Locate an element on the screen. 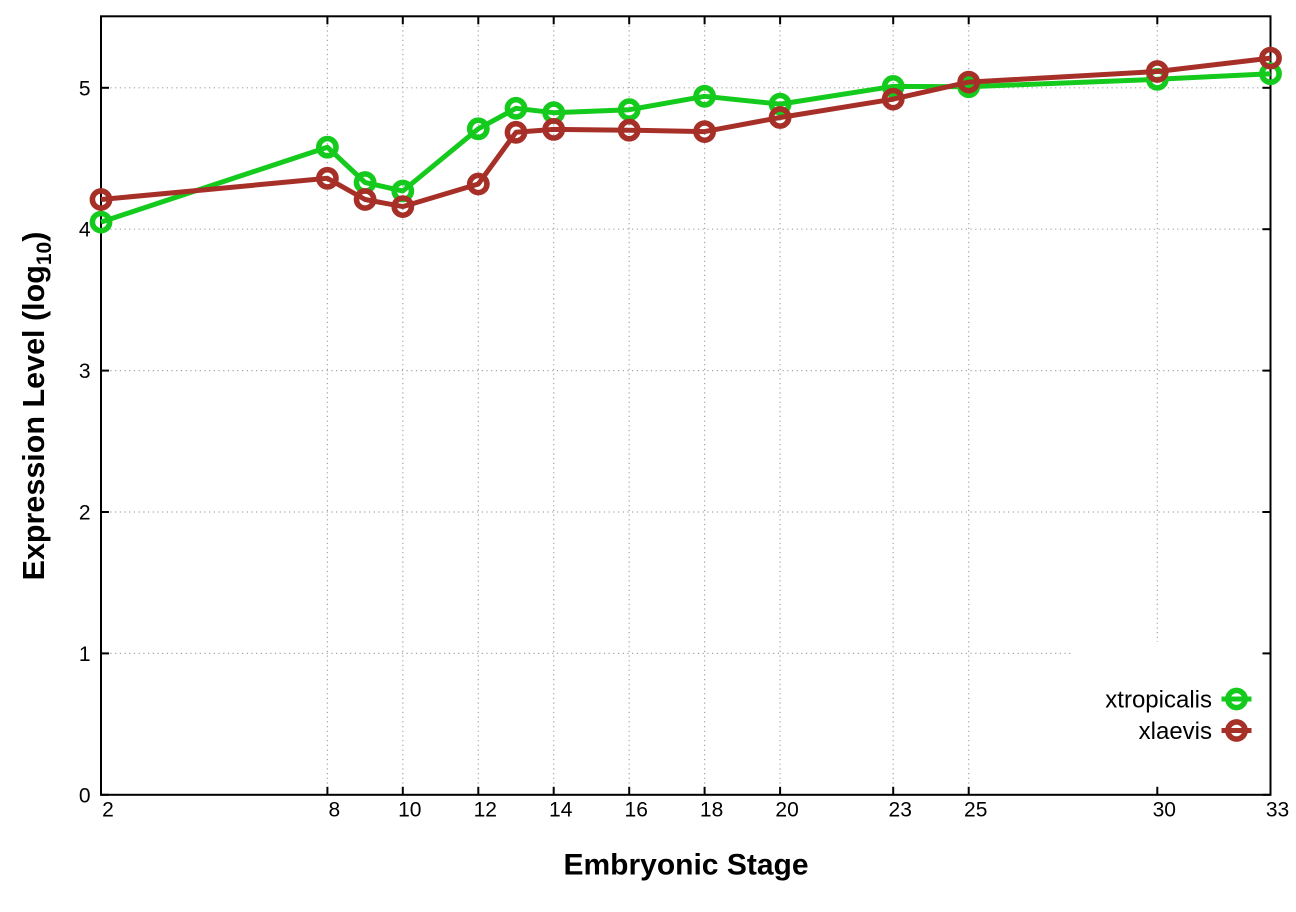 The height and width of the screenshot is (912, 1296). svg-text: 4 is located at coordinates (85, 230).